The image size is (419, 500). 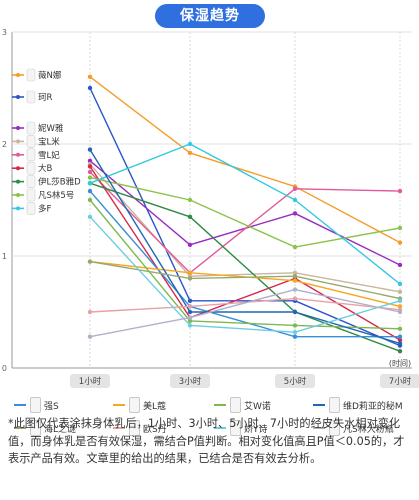 I want to click on legend-item: 美L蔻, so click(x=139, y=405).